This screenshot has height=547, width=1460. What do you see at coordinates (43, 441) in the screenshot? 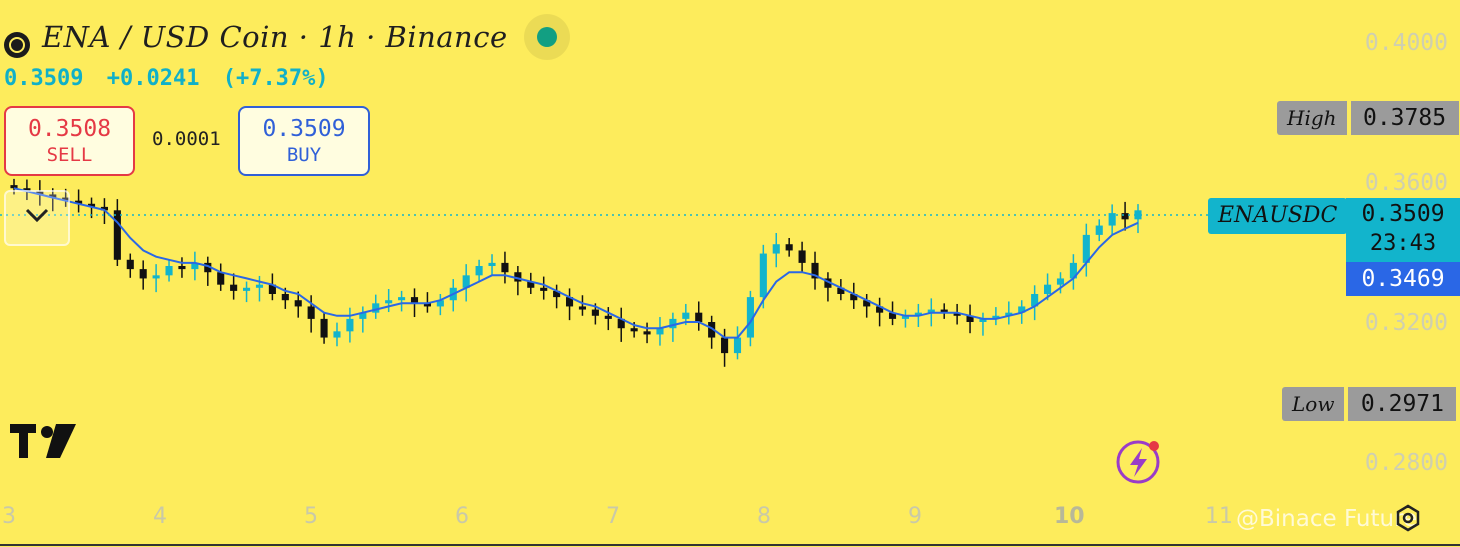
I see `tradingview-logo-icon` at bounding box center [43, 441].